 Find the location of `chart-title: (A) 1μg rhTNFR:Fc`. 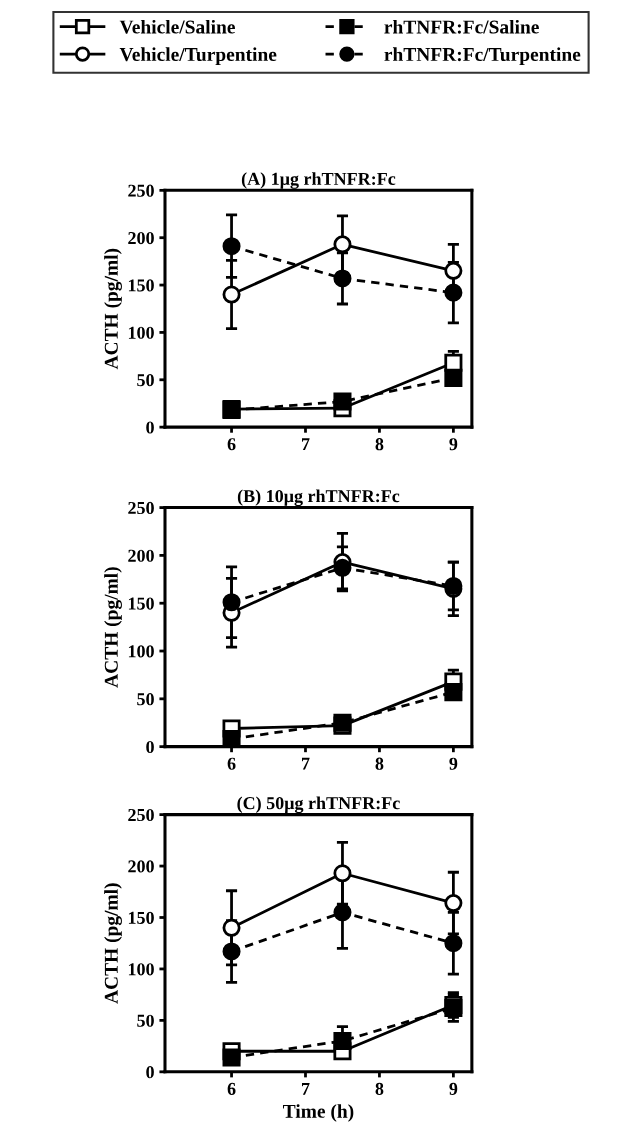

chart-title: (A) 1μg rhTNFR:Fc is located at coordinates (318, 180).